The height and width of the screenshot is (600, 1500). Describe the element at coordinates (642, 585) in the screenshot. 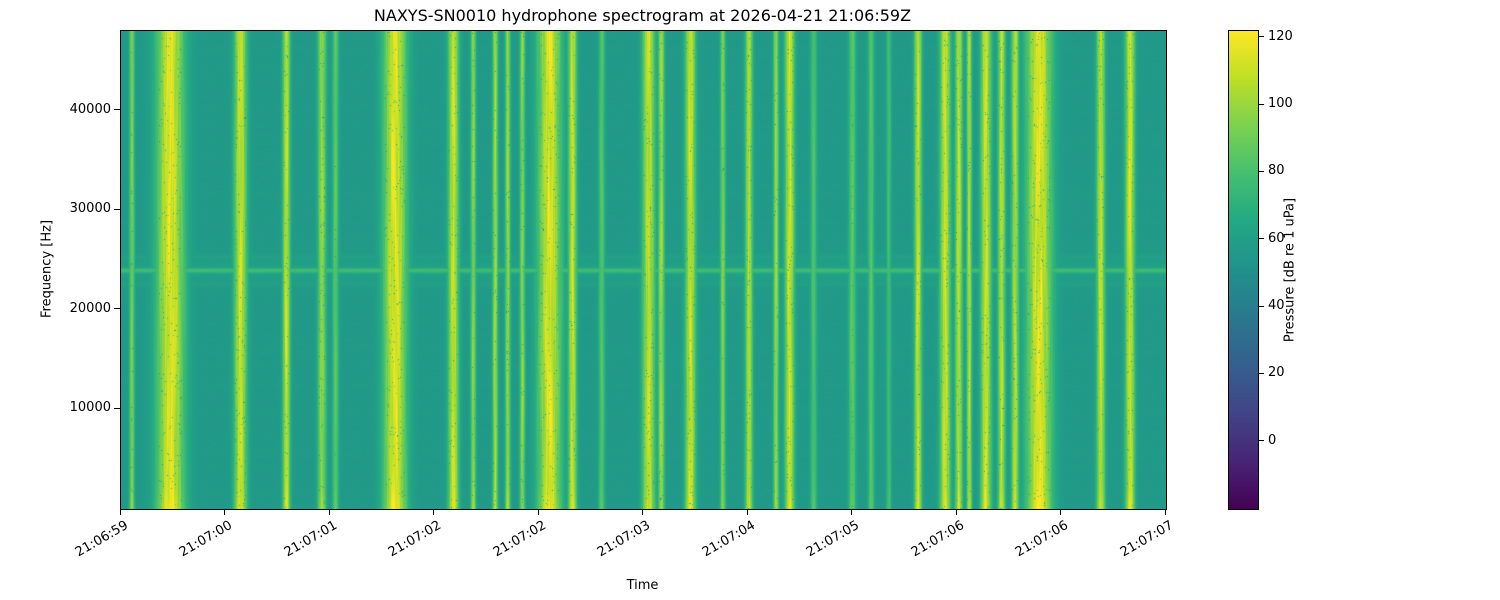

I see `x-axis-label: Time` at that location.